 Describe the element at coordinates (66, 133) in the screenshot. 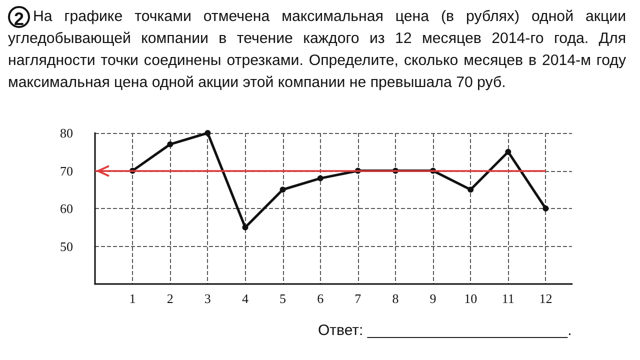

I see `y-tick-label: 80` at that location.